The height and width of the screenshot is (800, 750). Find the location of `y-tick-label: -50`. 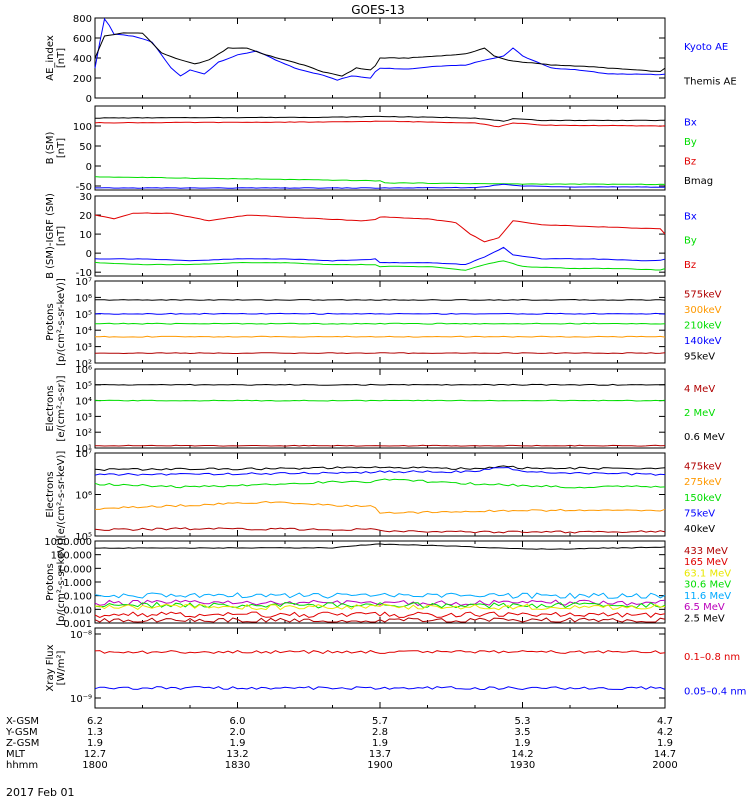

y-tick-label: -50 is located at coordinates (84, 187).